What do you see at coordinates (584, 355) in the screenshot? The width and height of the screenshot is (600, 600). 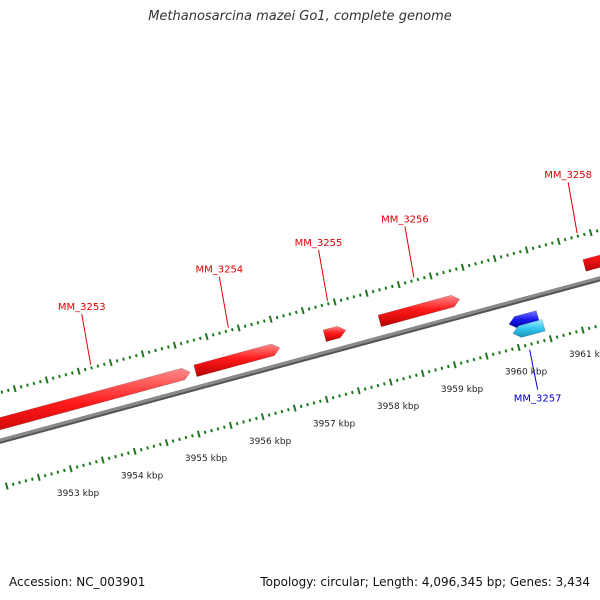 I see `ruler-label: 3961 kbp` at bounding box center [584, 355].